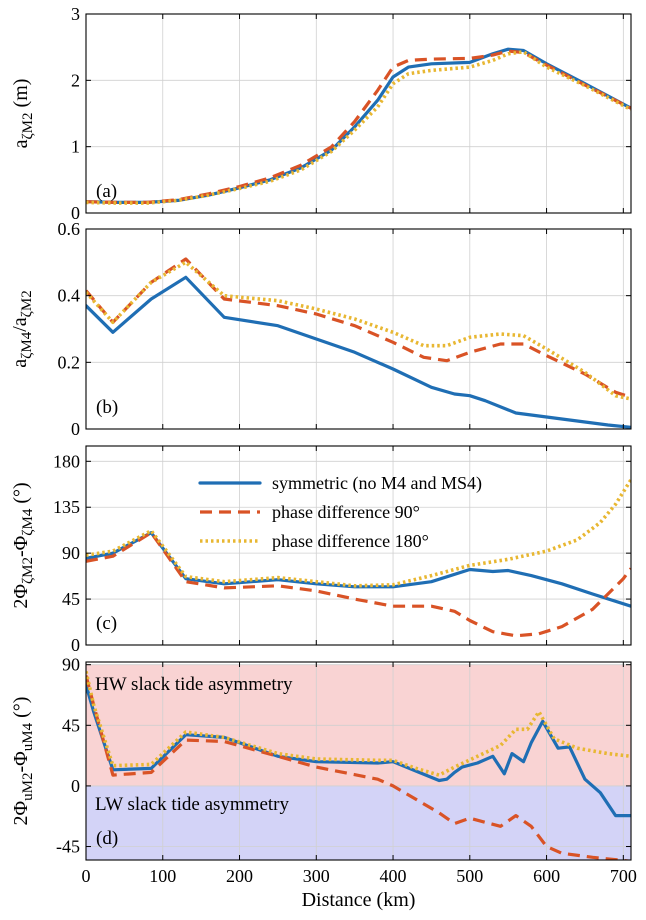 Image resolution: width=646 pixels, height=920 pixels. What do you see at coordinates (28, 736) in the screenshot?
I see `y-axis-label-ylabel-sub2: uM4` at bounding box center [28, 736].